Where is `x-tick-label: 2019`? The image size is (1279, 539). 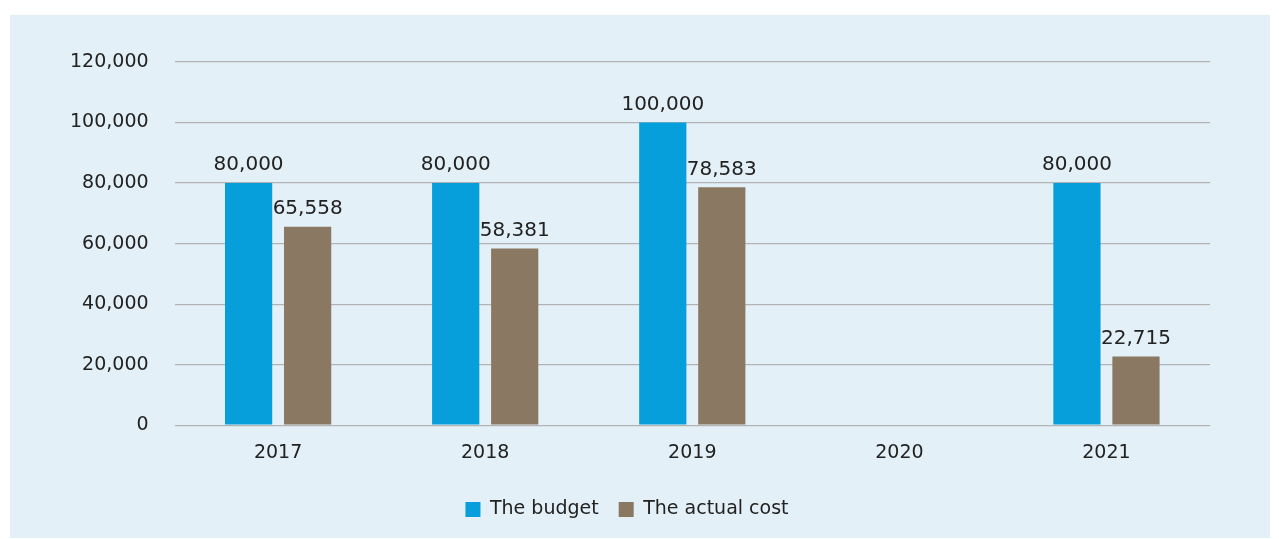
x-tick-label: 2019 is located at coordinates (692, 450).